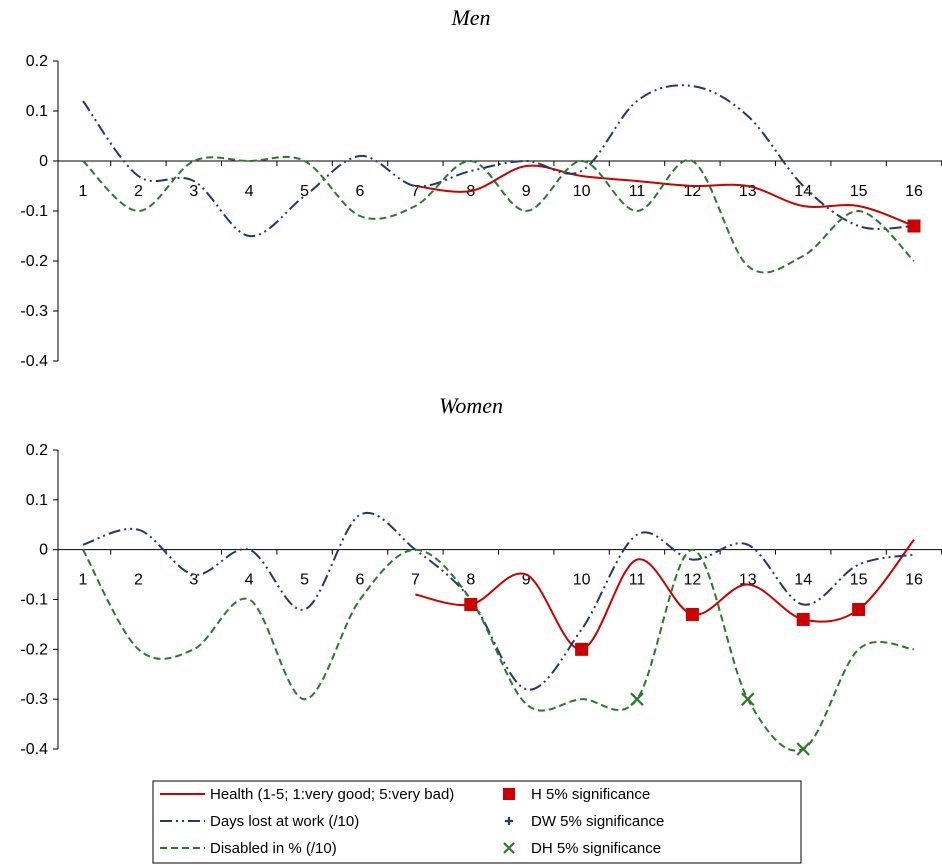  I want to click on legend-label: H 5% significance, so click(590, 794).